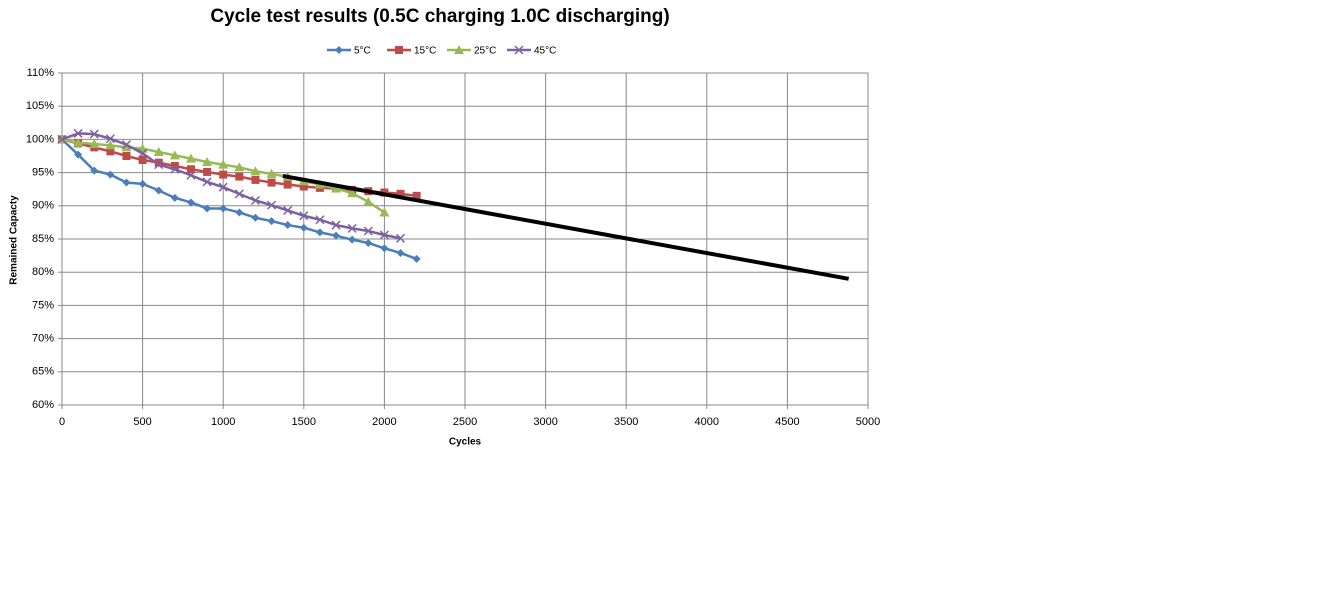 The height and width of the screenshot is (605, 1327). What do you see at coordinates (43, 206) in the screenshot?
I see `y-tick-label: 90%` at bounding box center [43, 206].